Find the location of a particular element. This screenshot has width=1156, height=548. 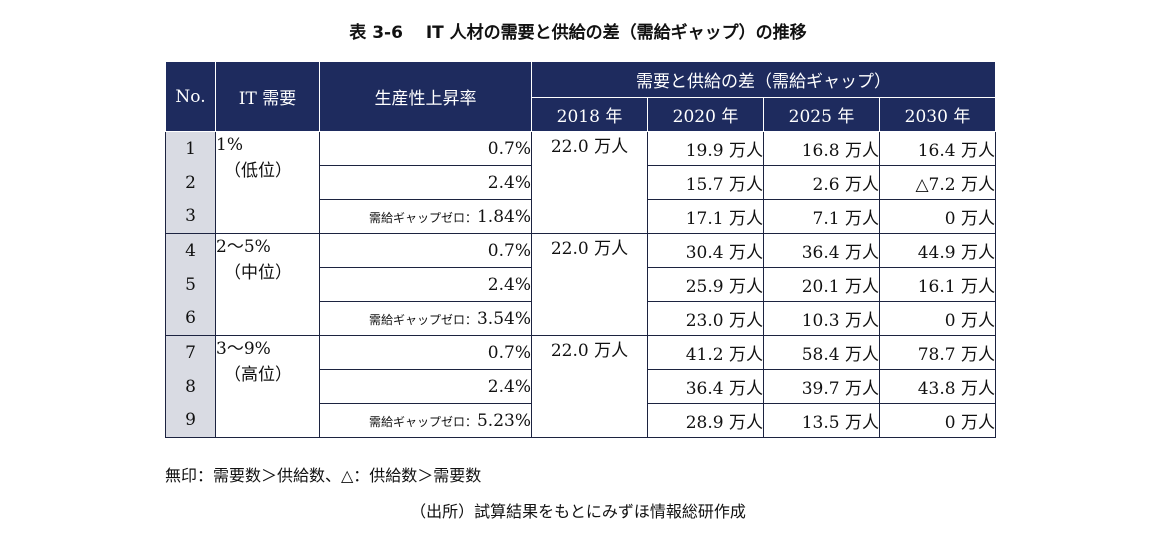

header-year-2020: 2020 年 is located at coordinates (705, 114).